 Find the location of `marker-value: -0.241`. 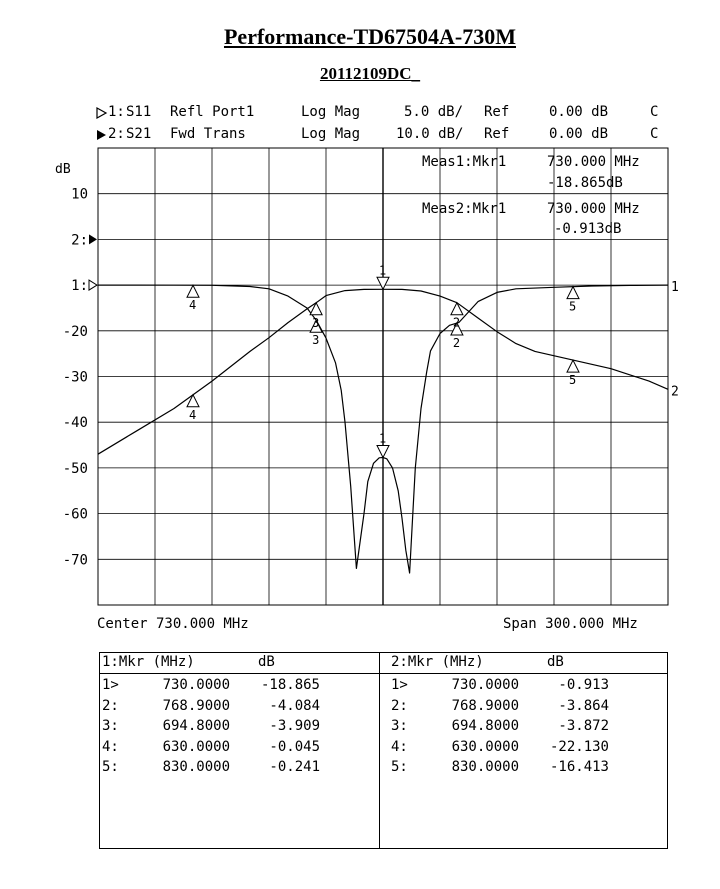

marker-value: -0.241 is located at coordinates (294, 767).